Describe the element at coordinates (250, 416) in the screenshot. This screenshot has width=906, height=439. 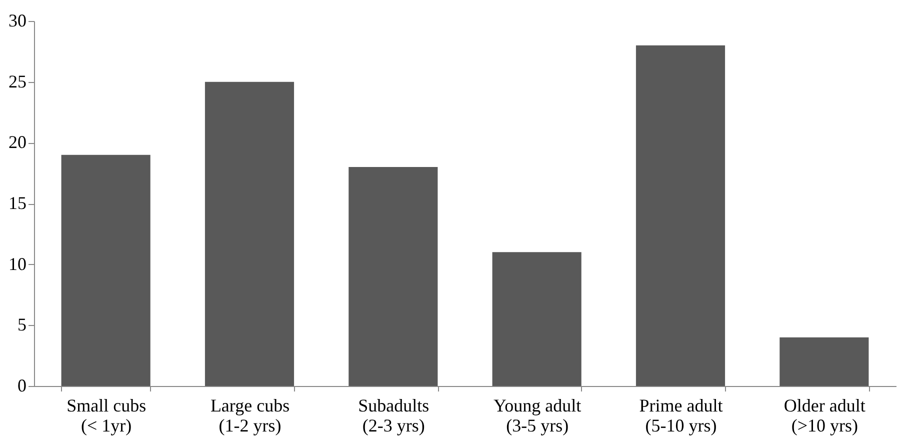
I see `x-tick-label: Large cubs (1-2 yrs)` at that location.